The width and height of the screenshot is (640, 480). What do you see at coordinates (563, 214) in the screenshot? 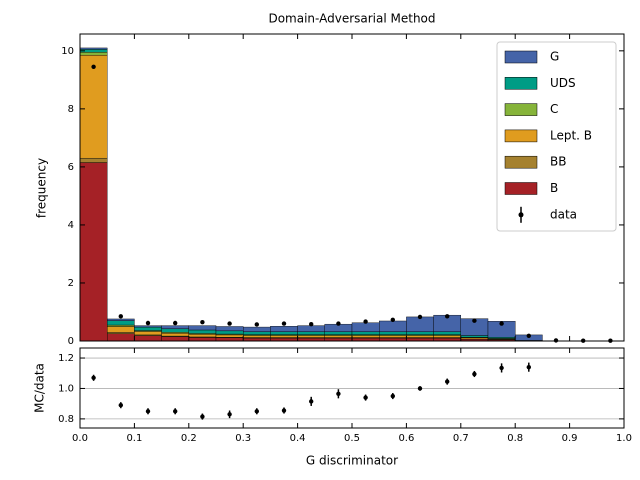
I see `legend-label: data` at bounding box center [563, 214].